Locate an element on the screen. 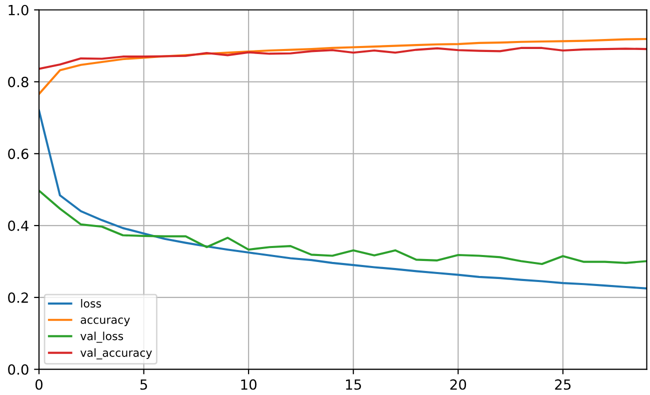 The width and height of the screenshot is (650, 395). x-tick-label: 5 is located at coordinates (143, 384).